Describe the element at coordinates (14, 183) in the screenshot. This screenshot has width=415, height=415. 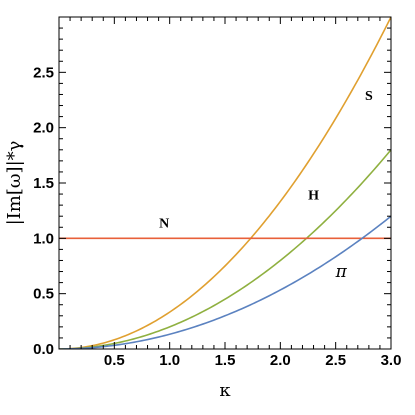
I see `y-axis-label: |Im[ω]|*γ` at that location.